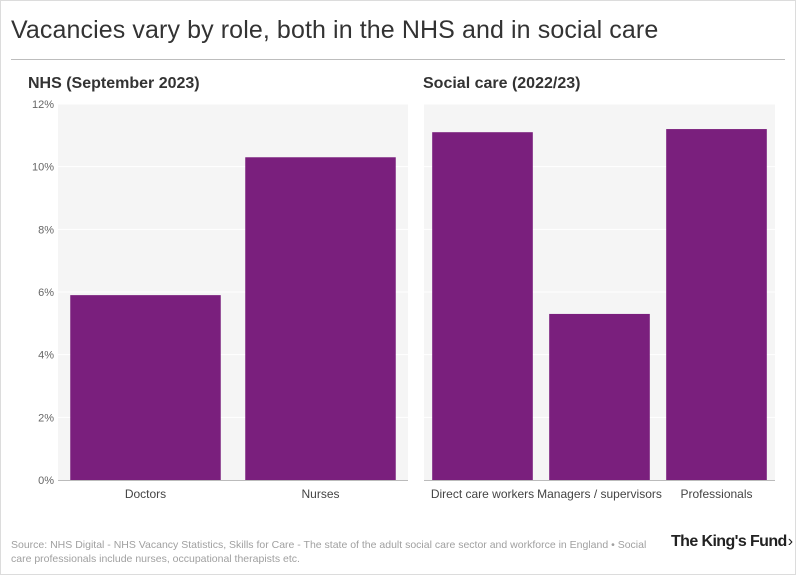  I want to click on panel-2-category-label: Professionals, so click(716, 494).